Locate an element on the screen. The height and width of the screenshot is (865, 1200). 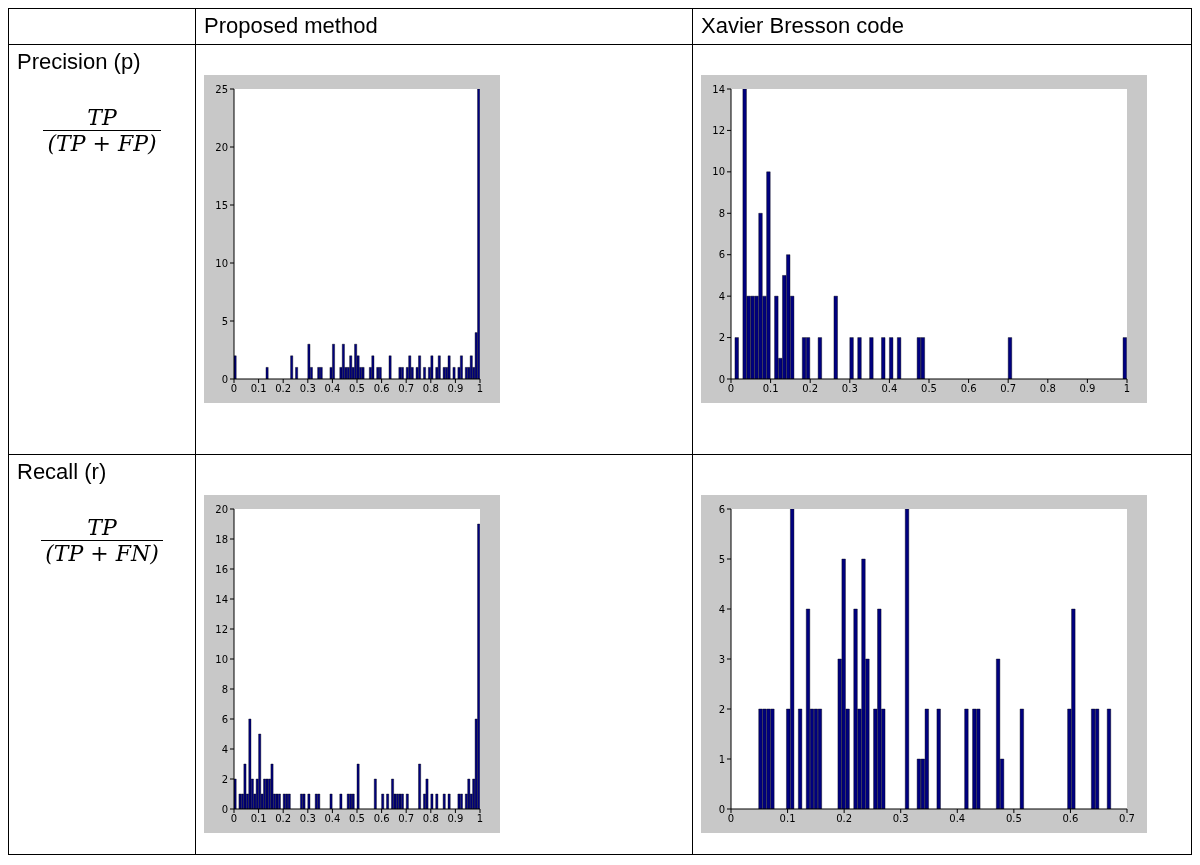
text: Recall (r) is located at coordinates (62, 472).